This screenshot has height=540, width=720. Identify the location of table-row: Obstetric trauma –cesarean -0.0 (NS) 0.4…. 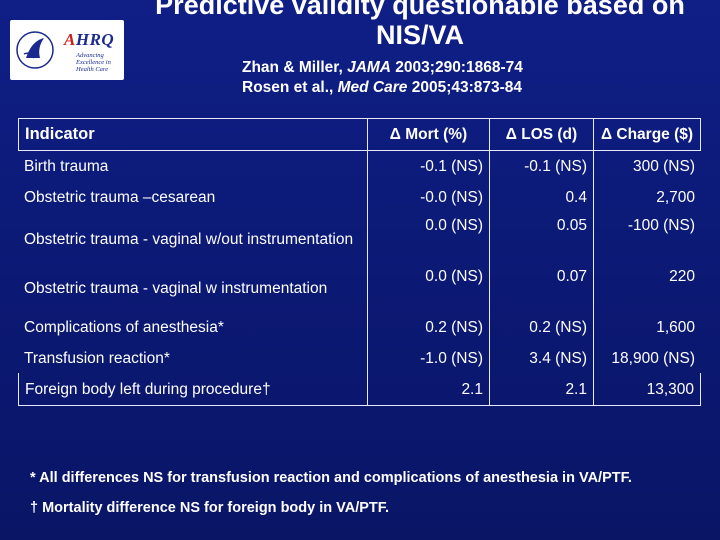
(359, 197).